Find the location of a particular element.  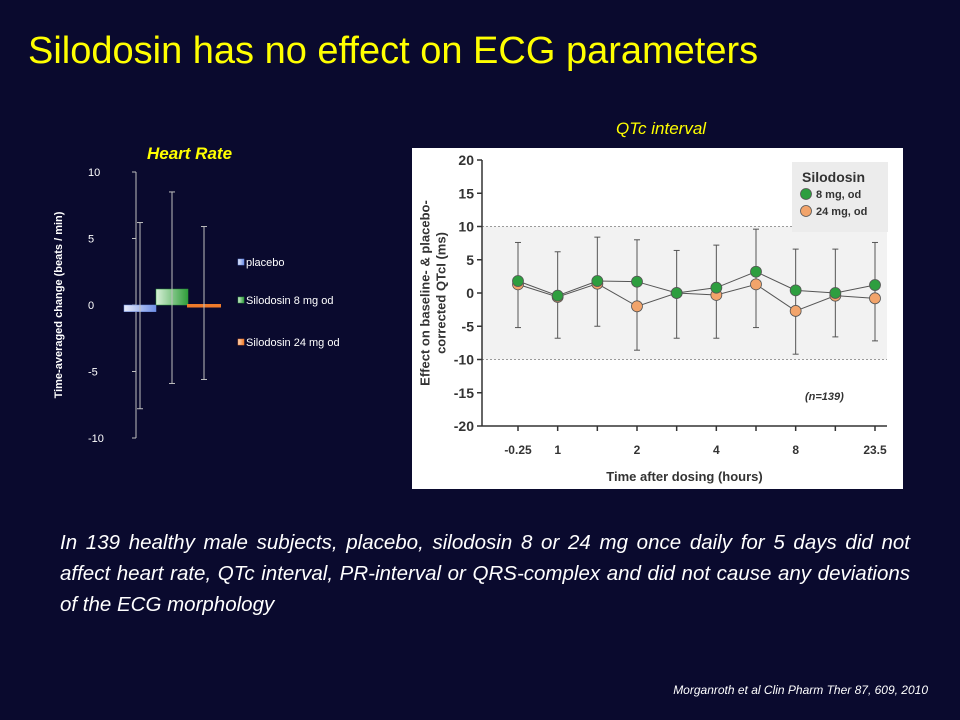

qtc-y-tick-label: -10 is located at coordinates (464, 360).